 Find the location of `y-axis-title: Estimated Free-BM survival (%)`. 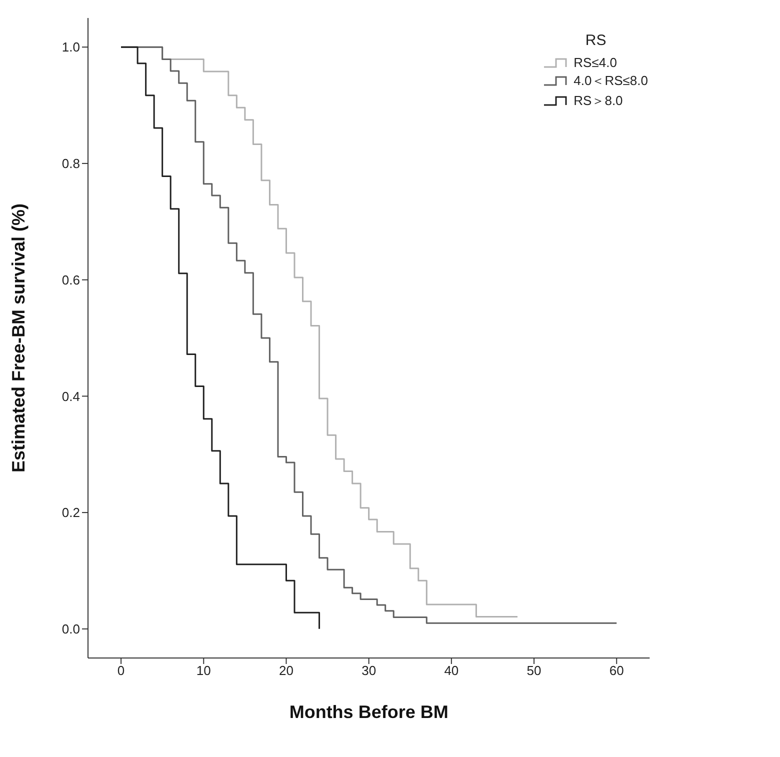

y-axis-title: Estimated Free-BM survival (%) is located at coordinates (18, 338).